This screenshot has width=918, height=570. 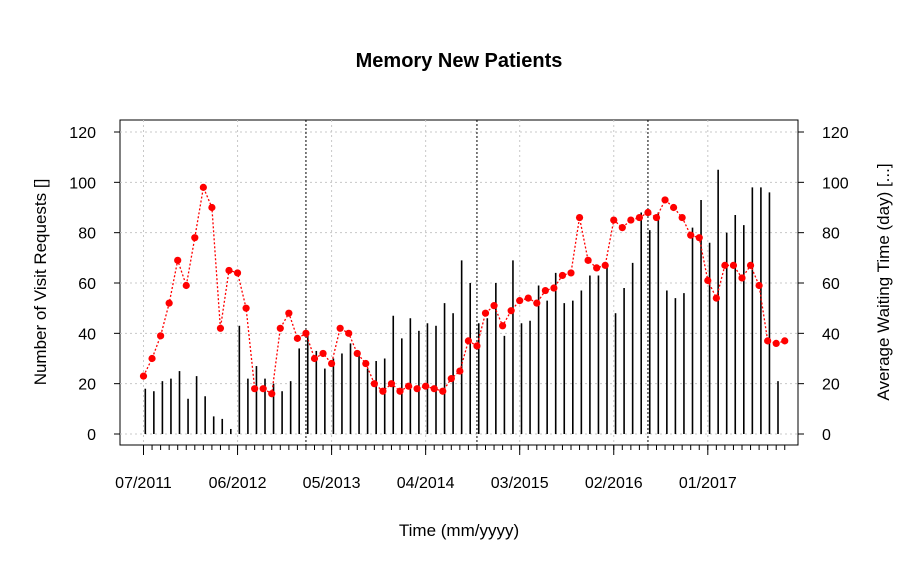 What do you see at coordinates (831, 284) in the screenshot?
I see `y2-tick-label: 60` at bounding box center [831, 284].